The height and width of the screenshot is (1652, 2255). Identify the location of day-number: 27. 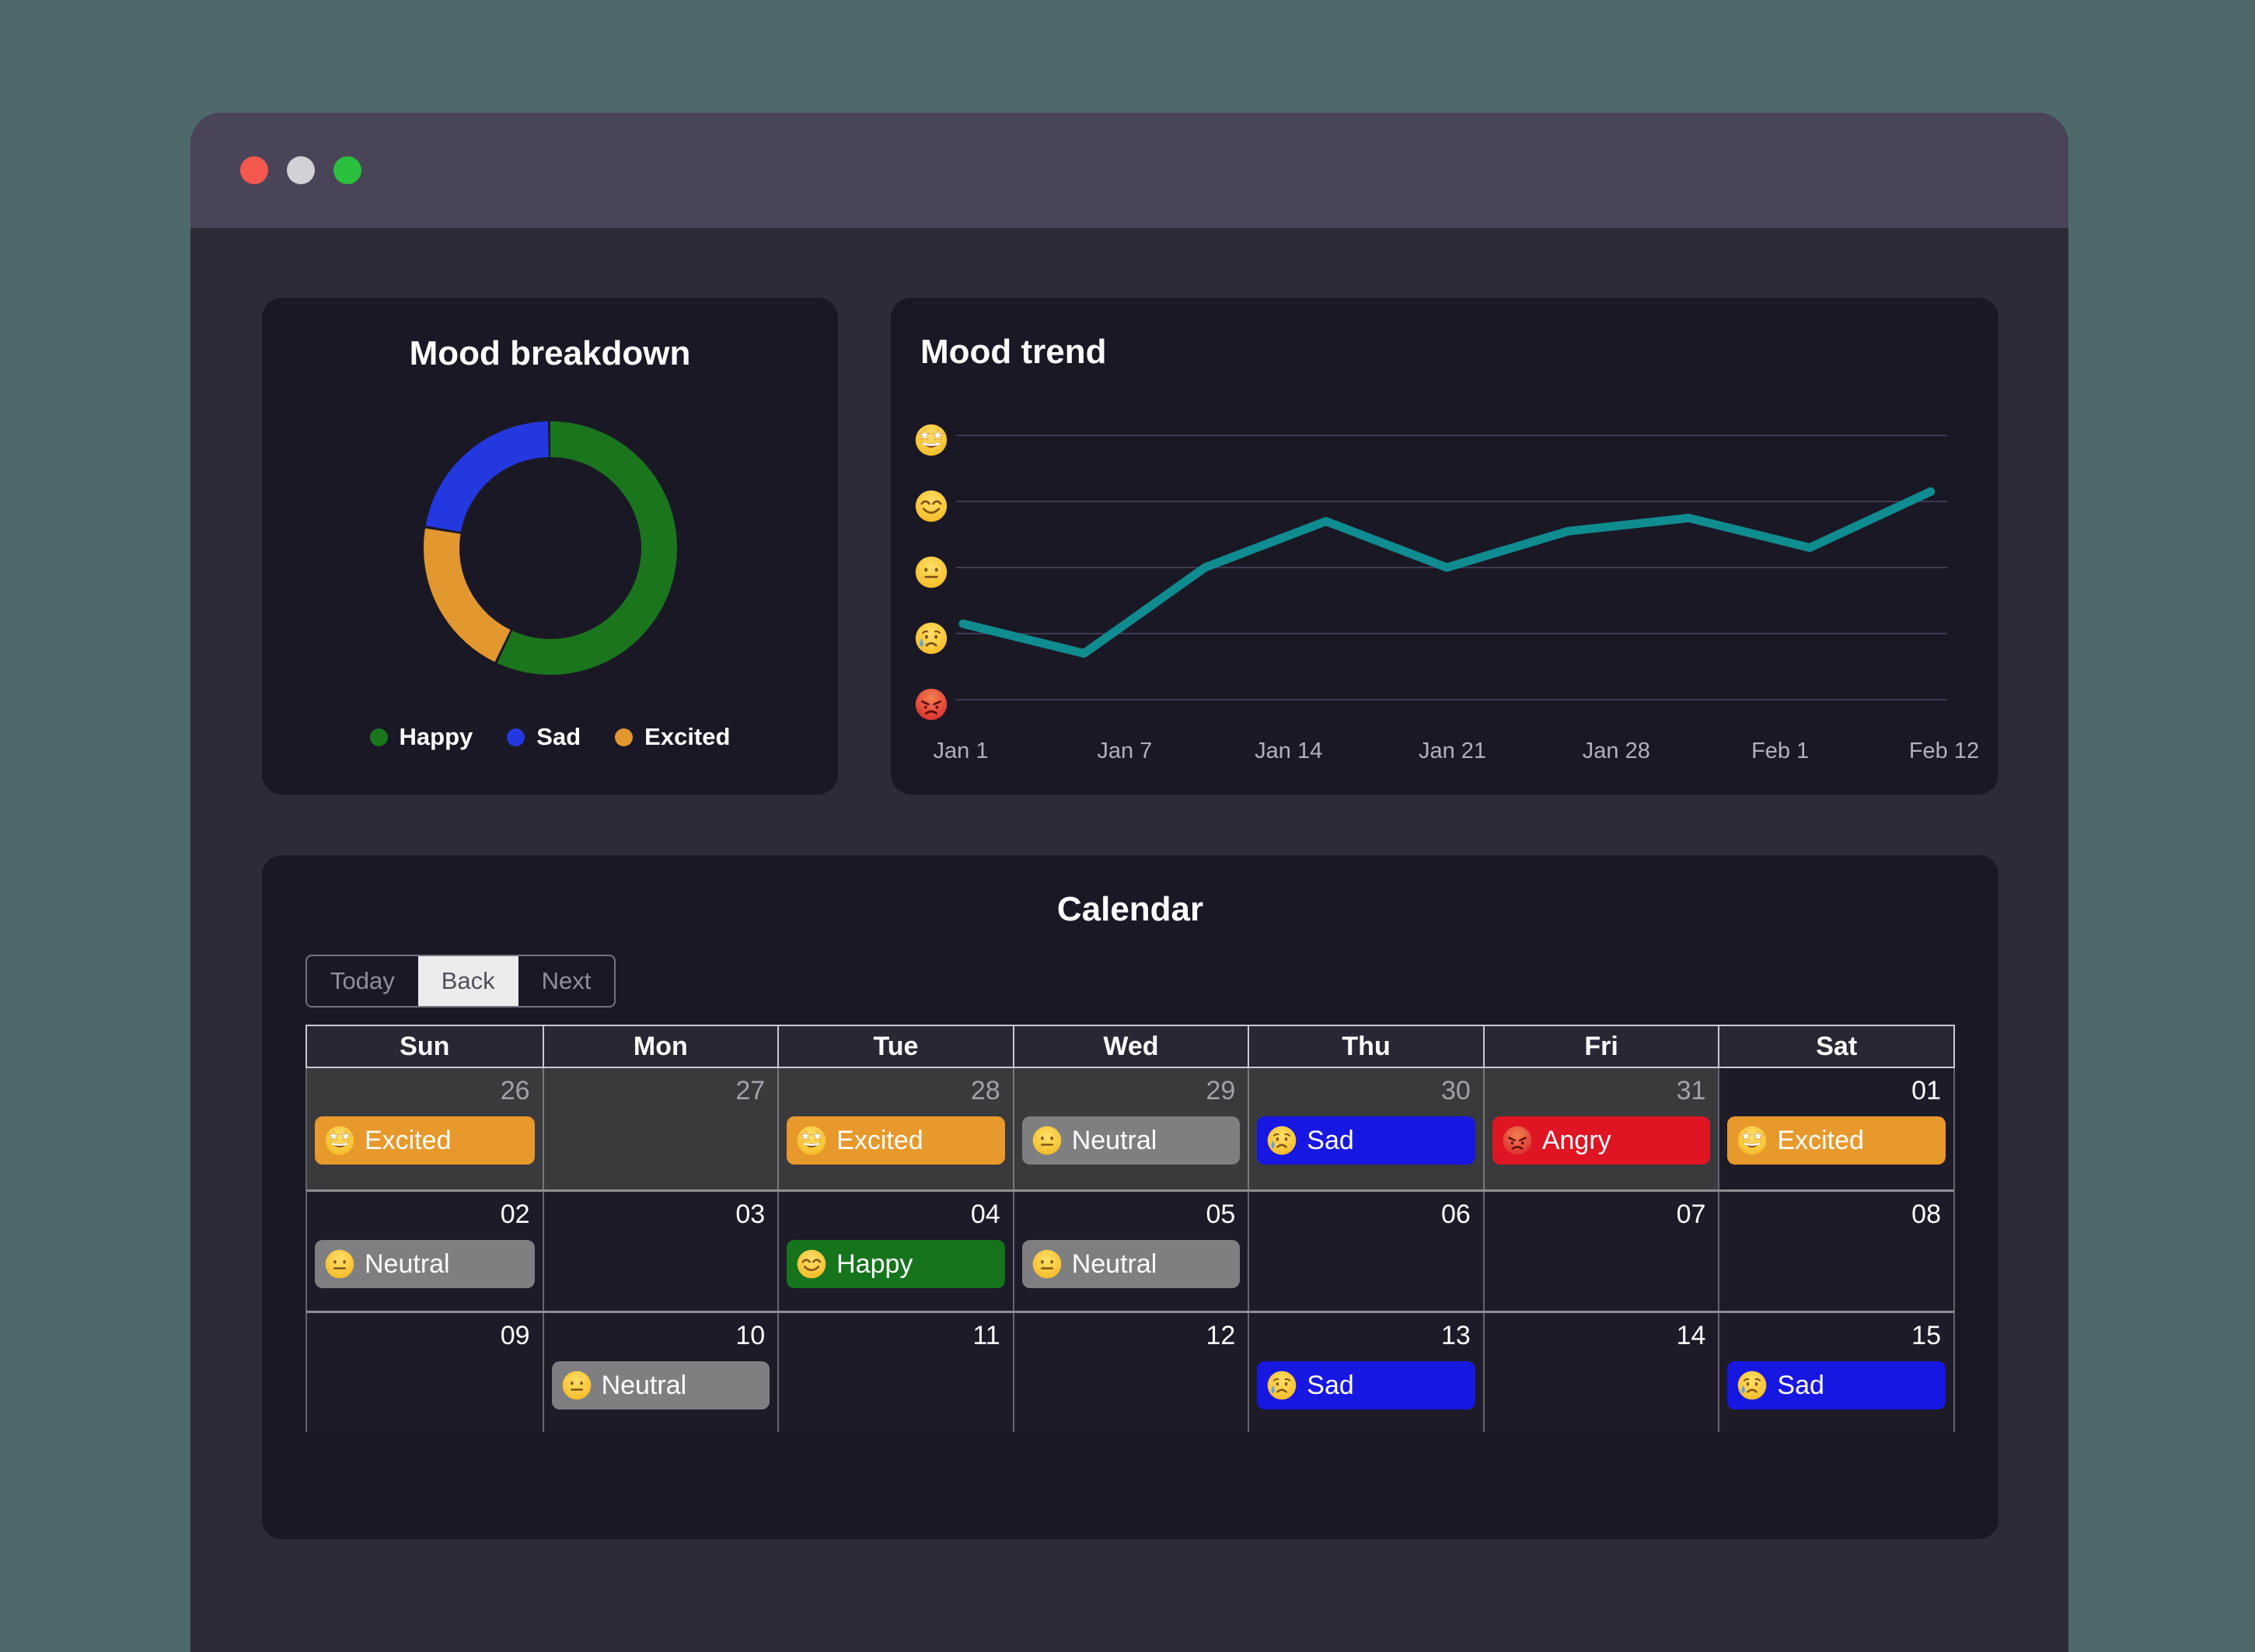
(750, 1091).